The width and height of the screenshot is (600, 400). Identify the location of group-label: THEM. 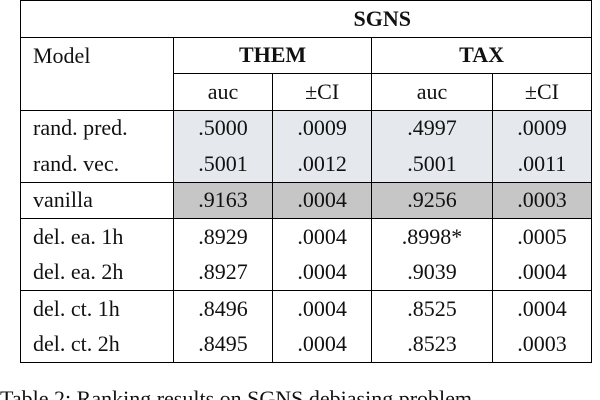
(272, 55).